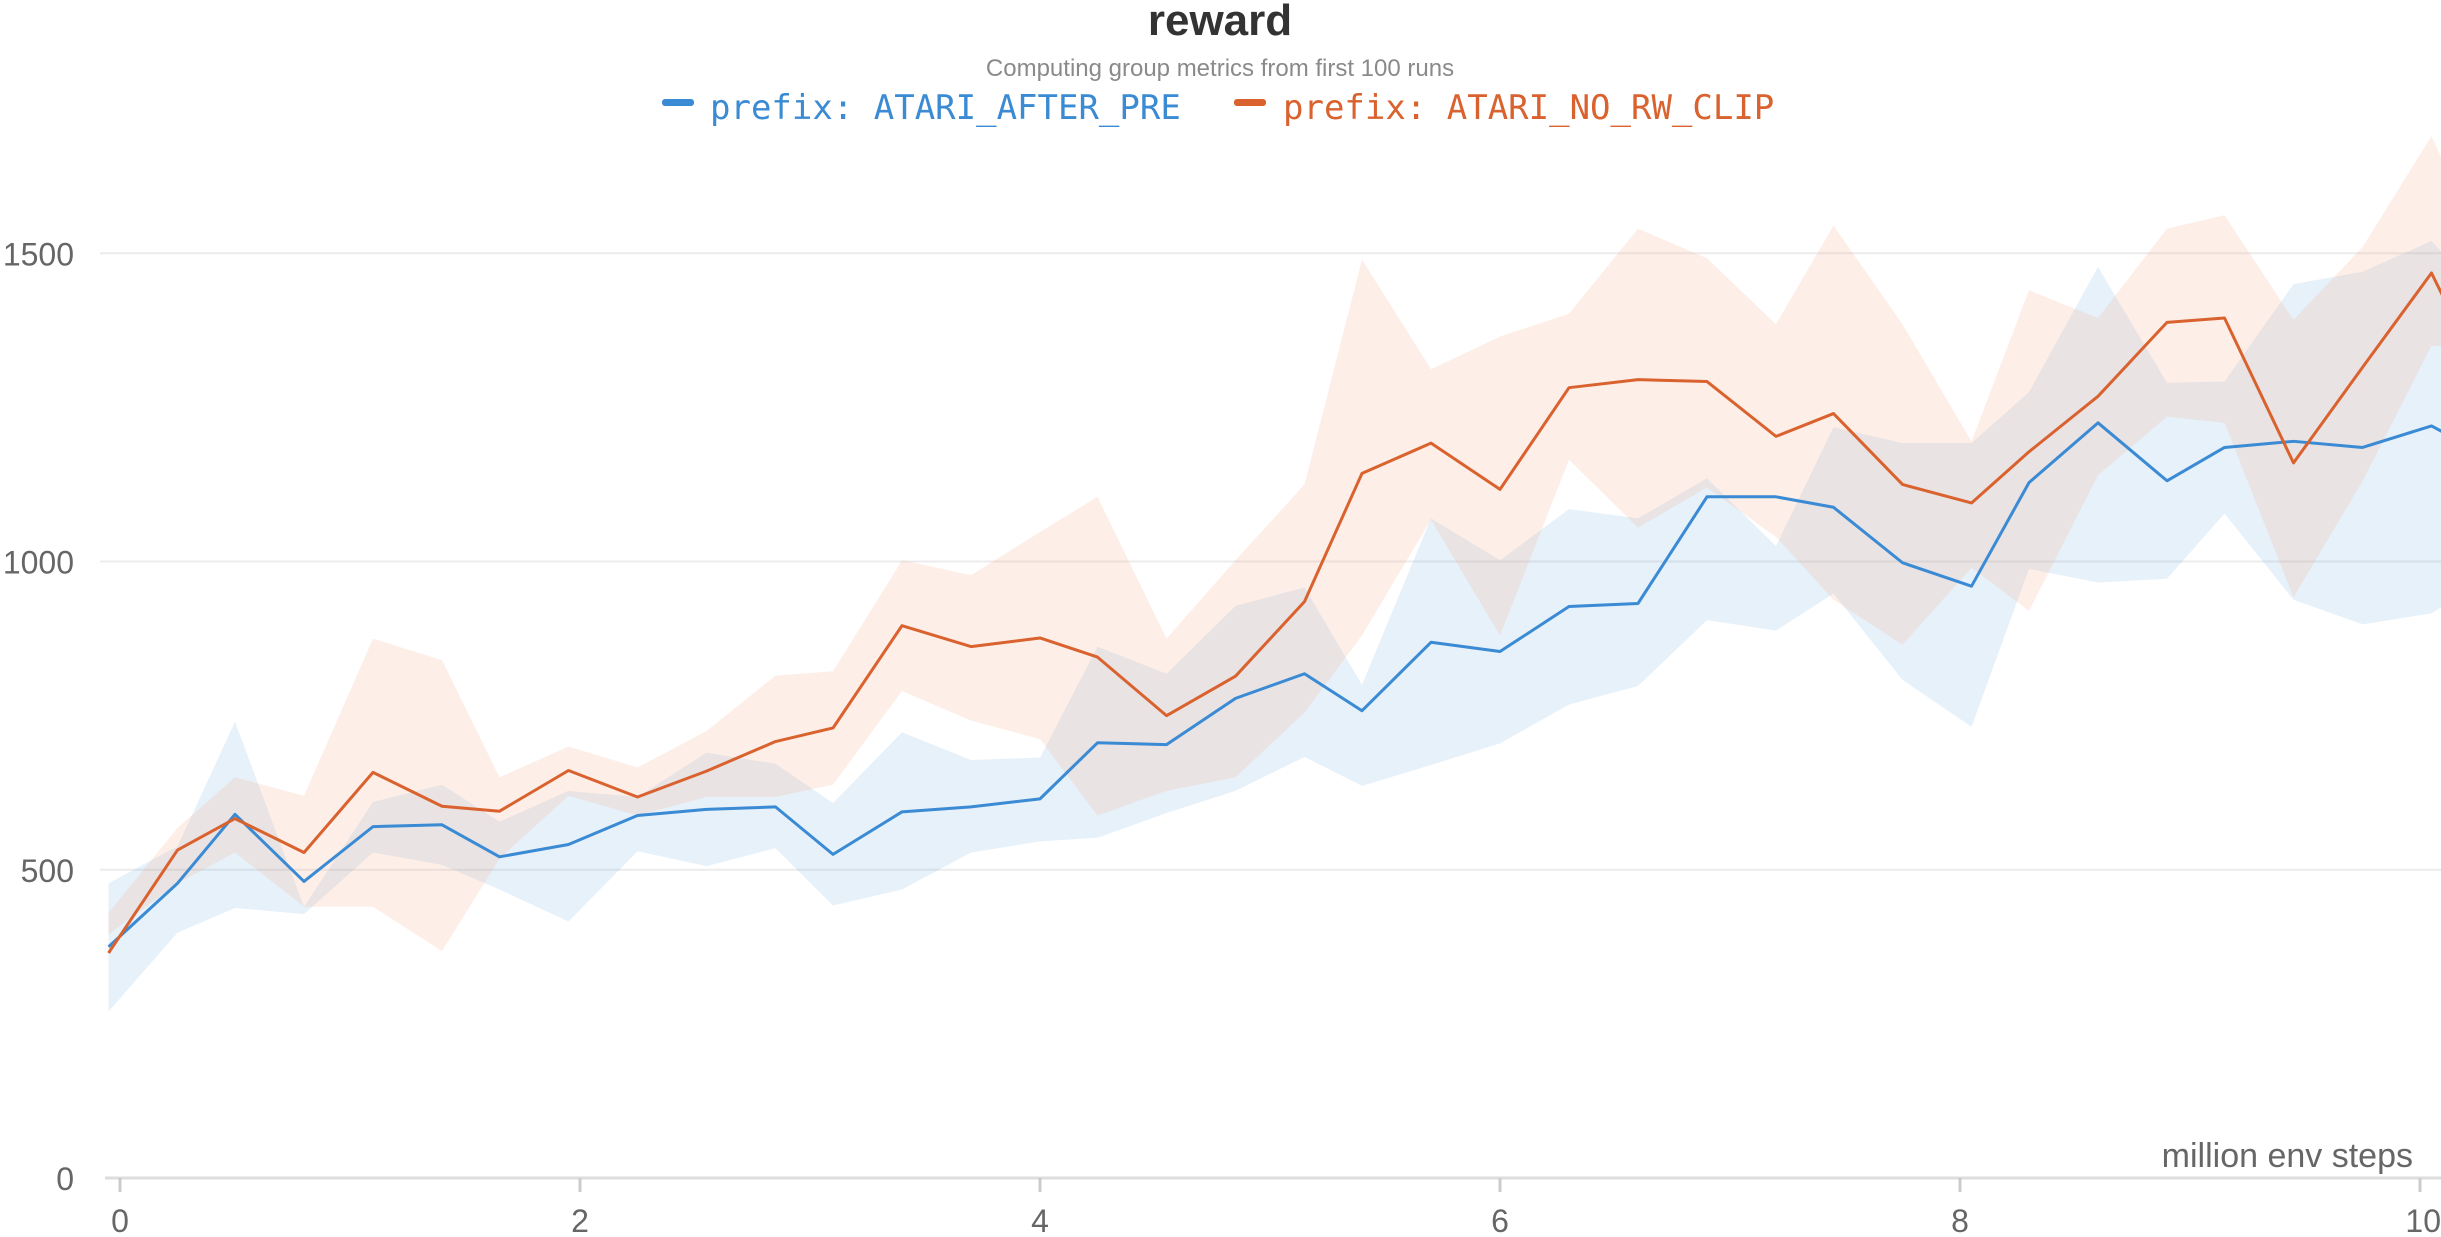  What do you see at coordinates (1220, 22) in the screenshot?
I see `chart-title: reward` at bounding box center [1220, 22].